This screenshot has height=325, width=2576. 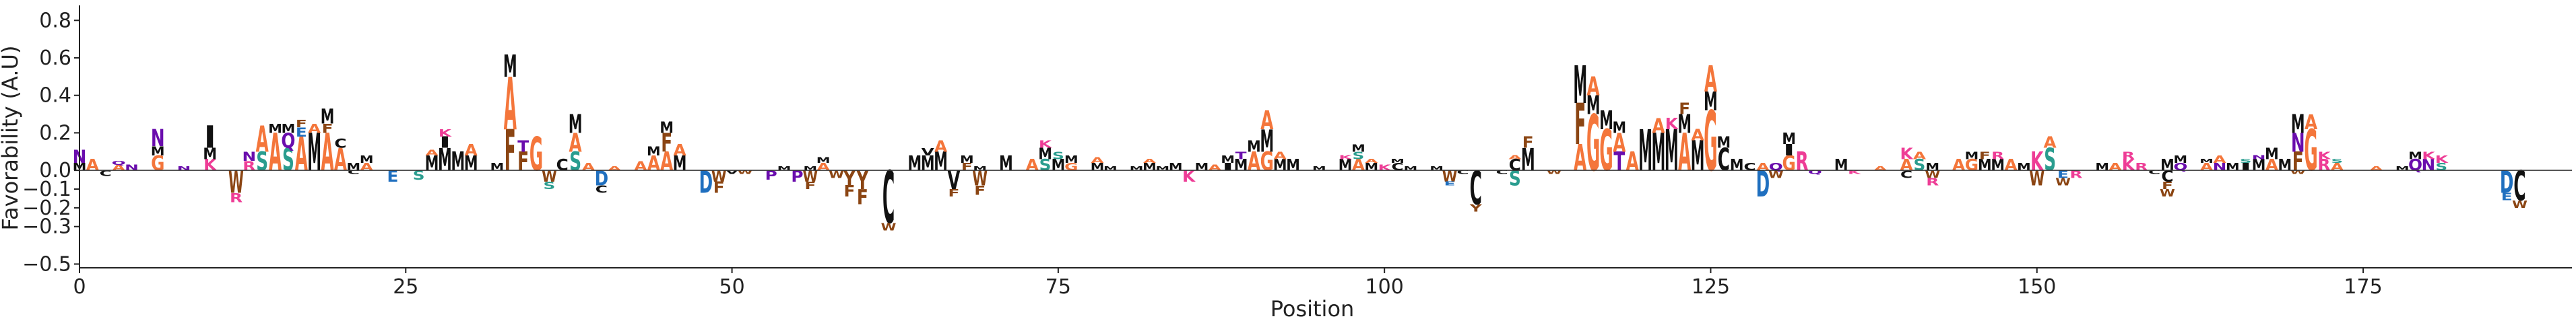 What do you see at coordinates (1312, 309) in the screenshot?
I see `x-axis-label: Position` at bounding box center [1312, 309].